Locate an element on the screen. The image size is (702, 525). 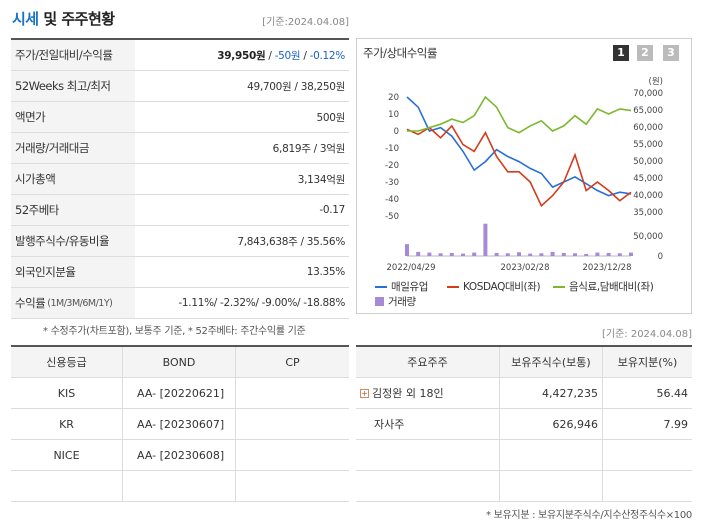
column-header: BOND is located at coordinates (179, 362).